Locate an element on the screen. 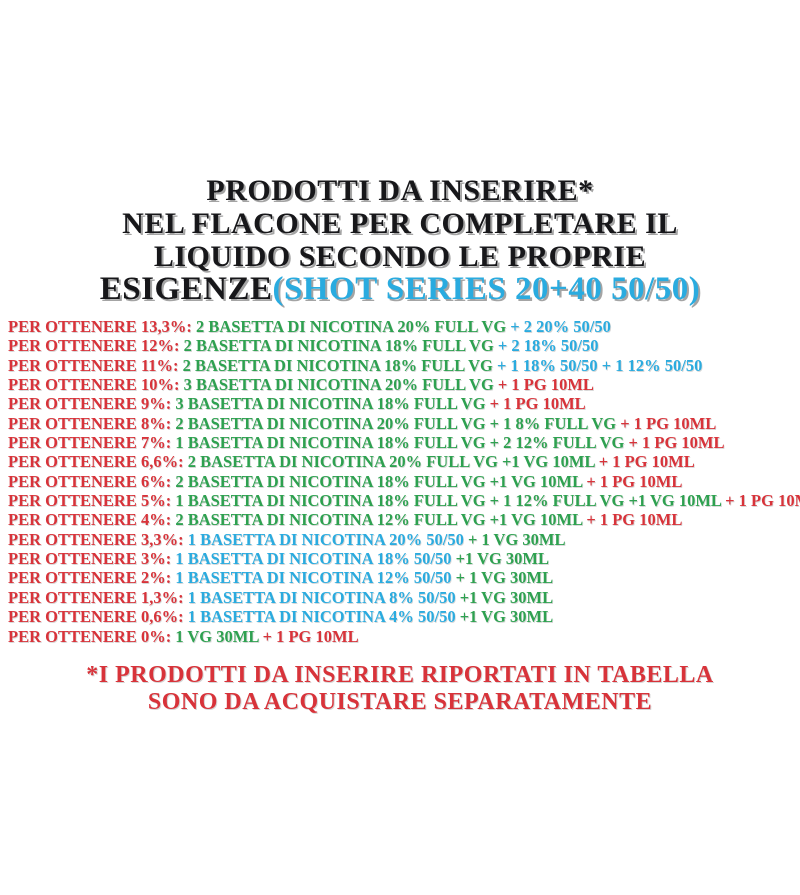 This screenshot has width=800, height=895. recipe-target-label: PER OTTENERE 13,3%: is located at coordinates (100, 326).